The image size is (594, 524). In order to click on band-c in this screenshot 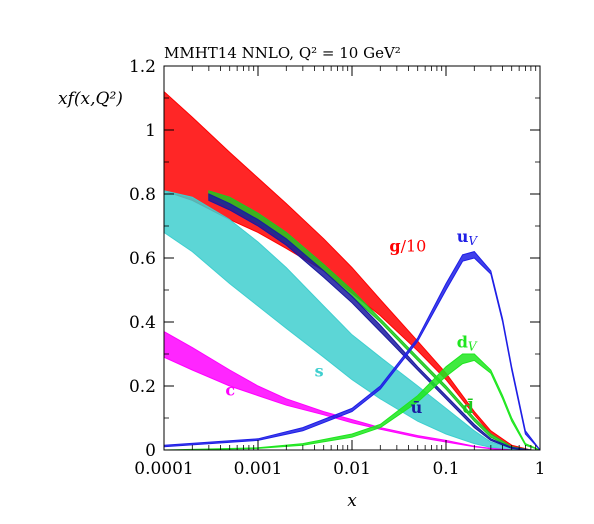, I will do `click(352, 390)`.